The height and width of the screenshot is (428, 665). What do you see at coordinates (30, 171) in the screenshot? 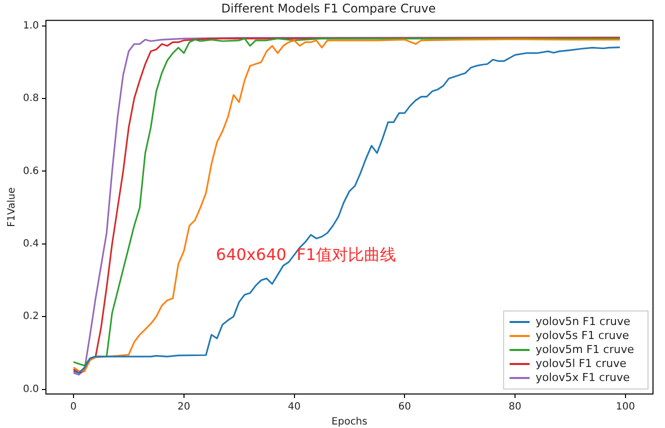
I see `y-tick-label: 0.6` at bounding box center [30, 171].